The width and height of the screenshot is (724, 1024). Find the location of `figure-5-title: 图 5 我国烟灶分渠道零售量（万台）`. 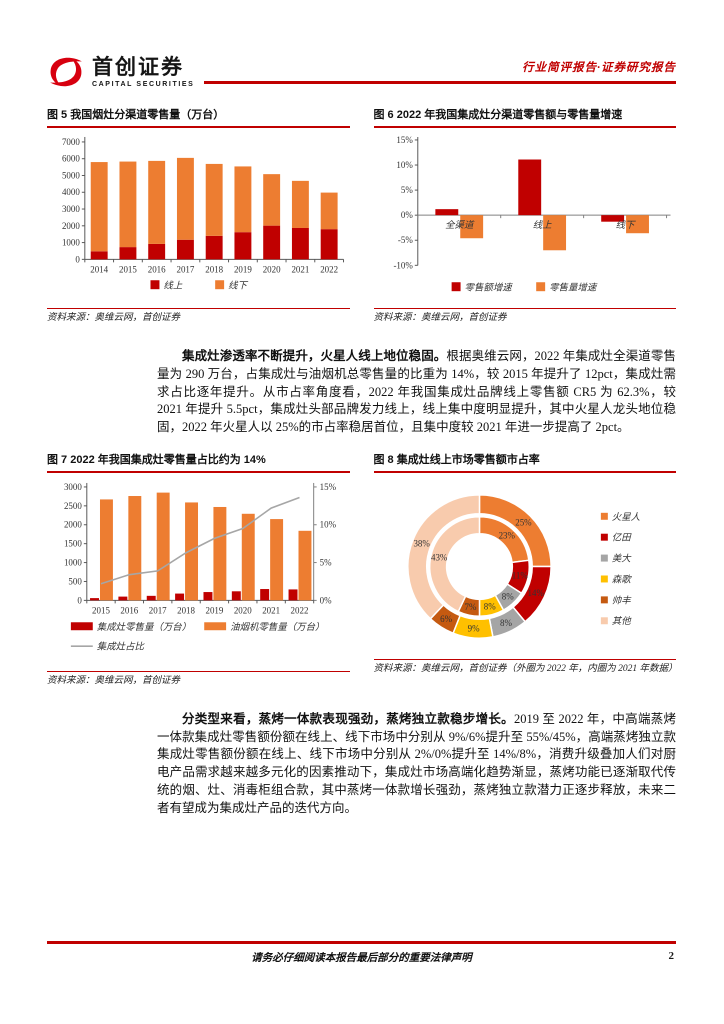

figure-5-title: 图 5 我国烟灶分渠道零售量（万台） is located at coordinates (198, 117).